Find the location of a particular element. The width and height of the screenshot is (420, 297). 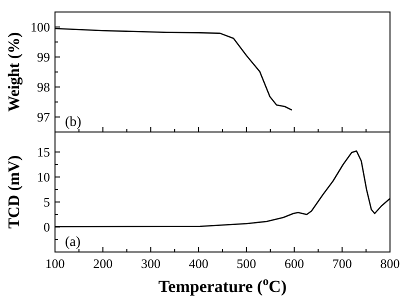

x-tick-label: 700 is located at coordinates (342, 263).